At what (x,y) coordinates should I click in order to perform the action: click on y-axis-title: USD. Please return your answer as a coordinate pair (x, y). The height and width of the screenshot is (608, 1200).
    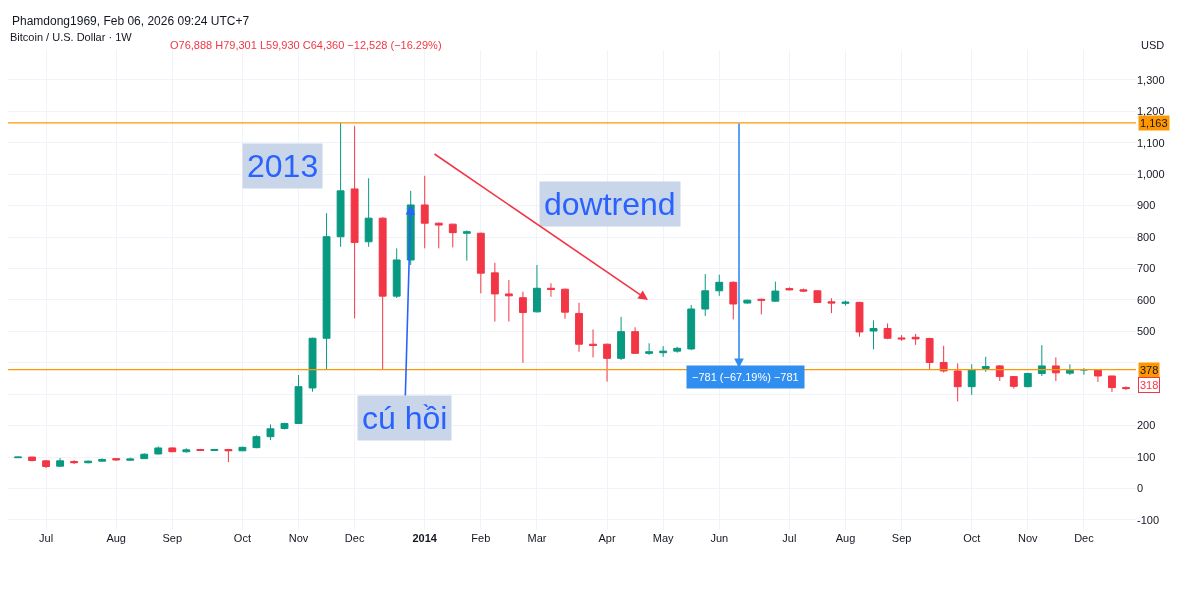
    Looking at the image, I should click on (1153, 45).